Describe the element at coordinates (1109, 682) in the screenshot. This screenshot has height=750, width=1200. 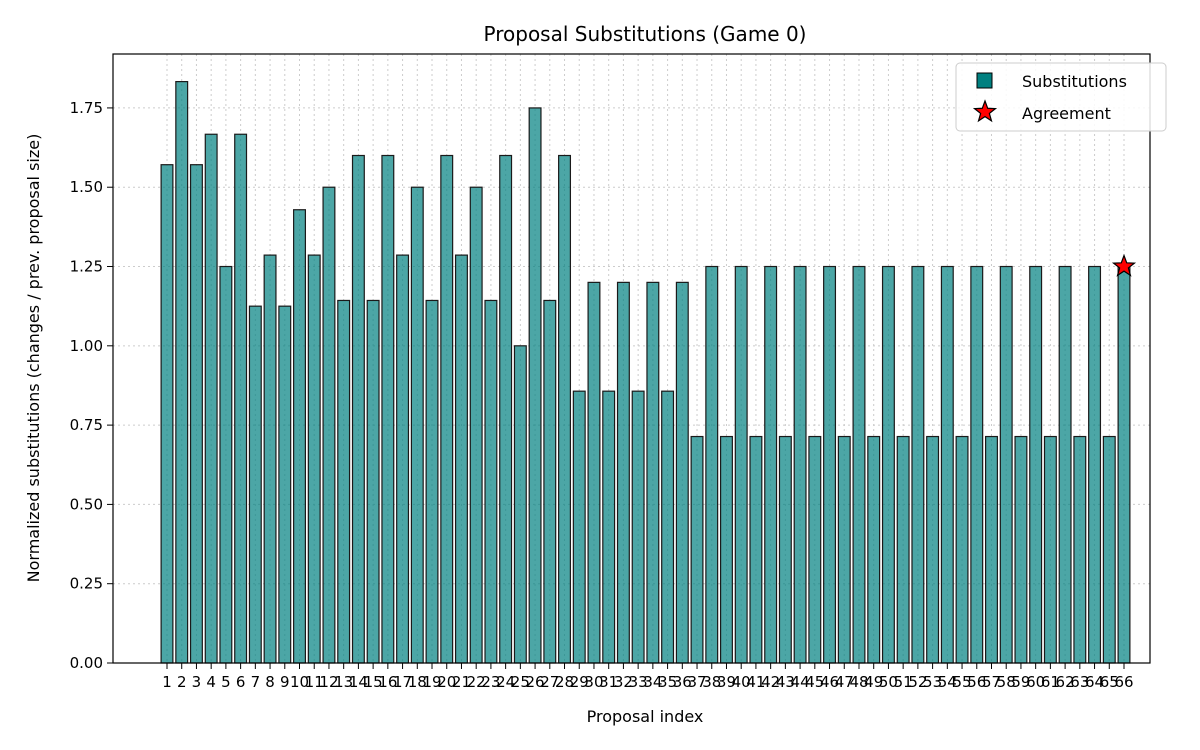
I see `x-tick-label: 65` at that location.